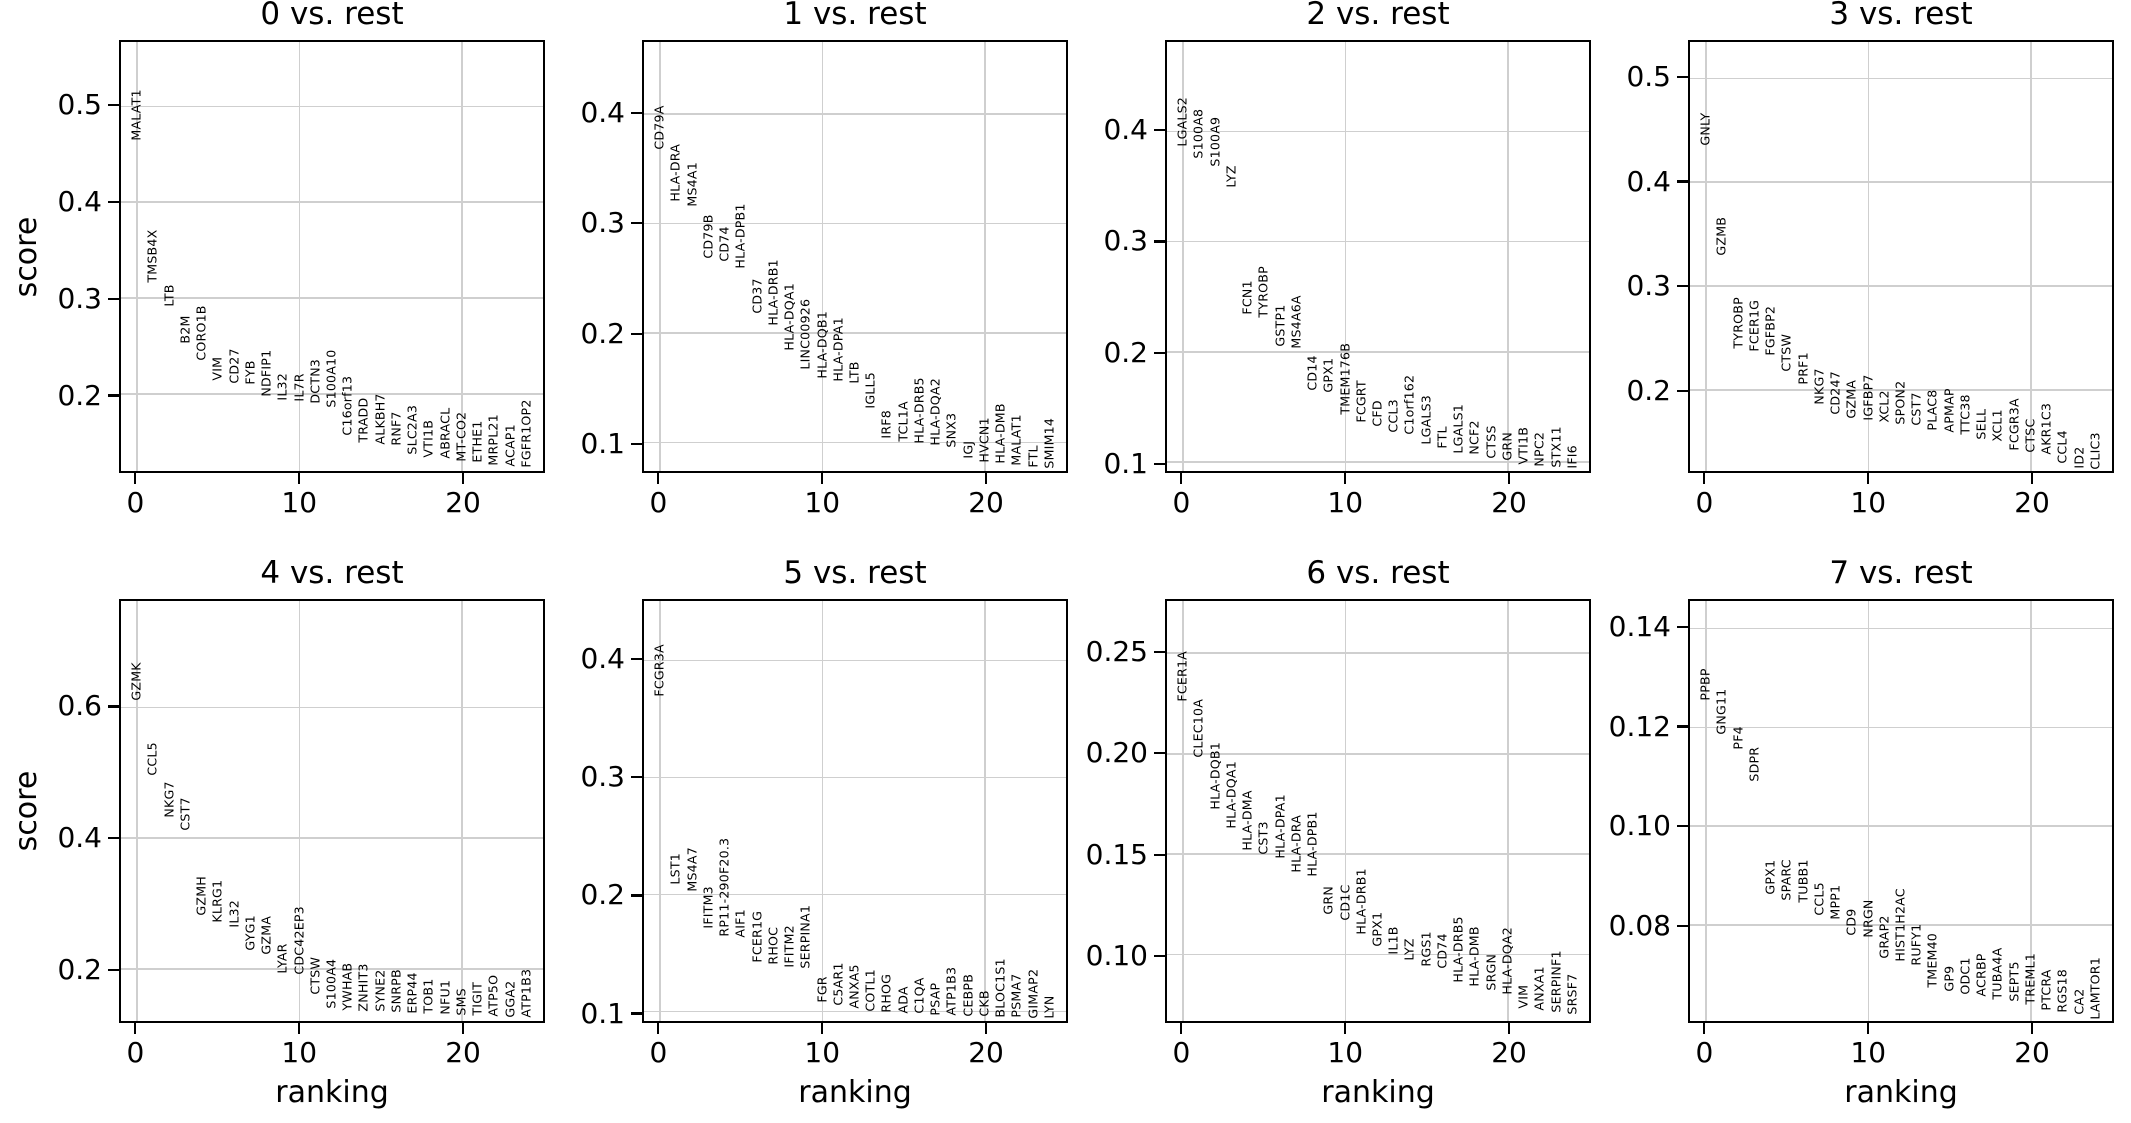  Describe the element at coordinates (1835, 393) in the screenshot. I see `gene-label: CD247` at that location.